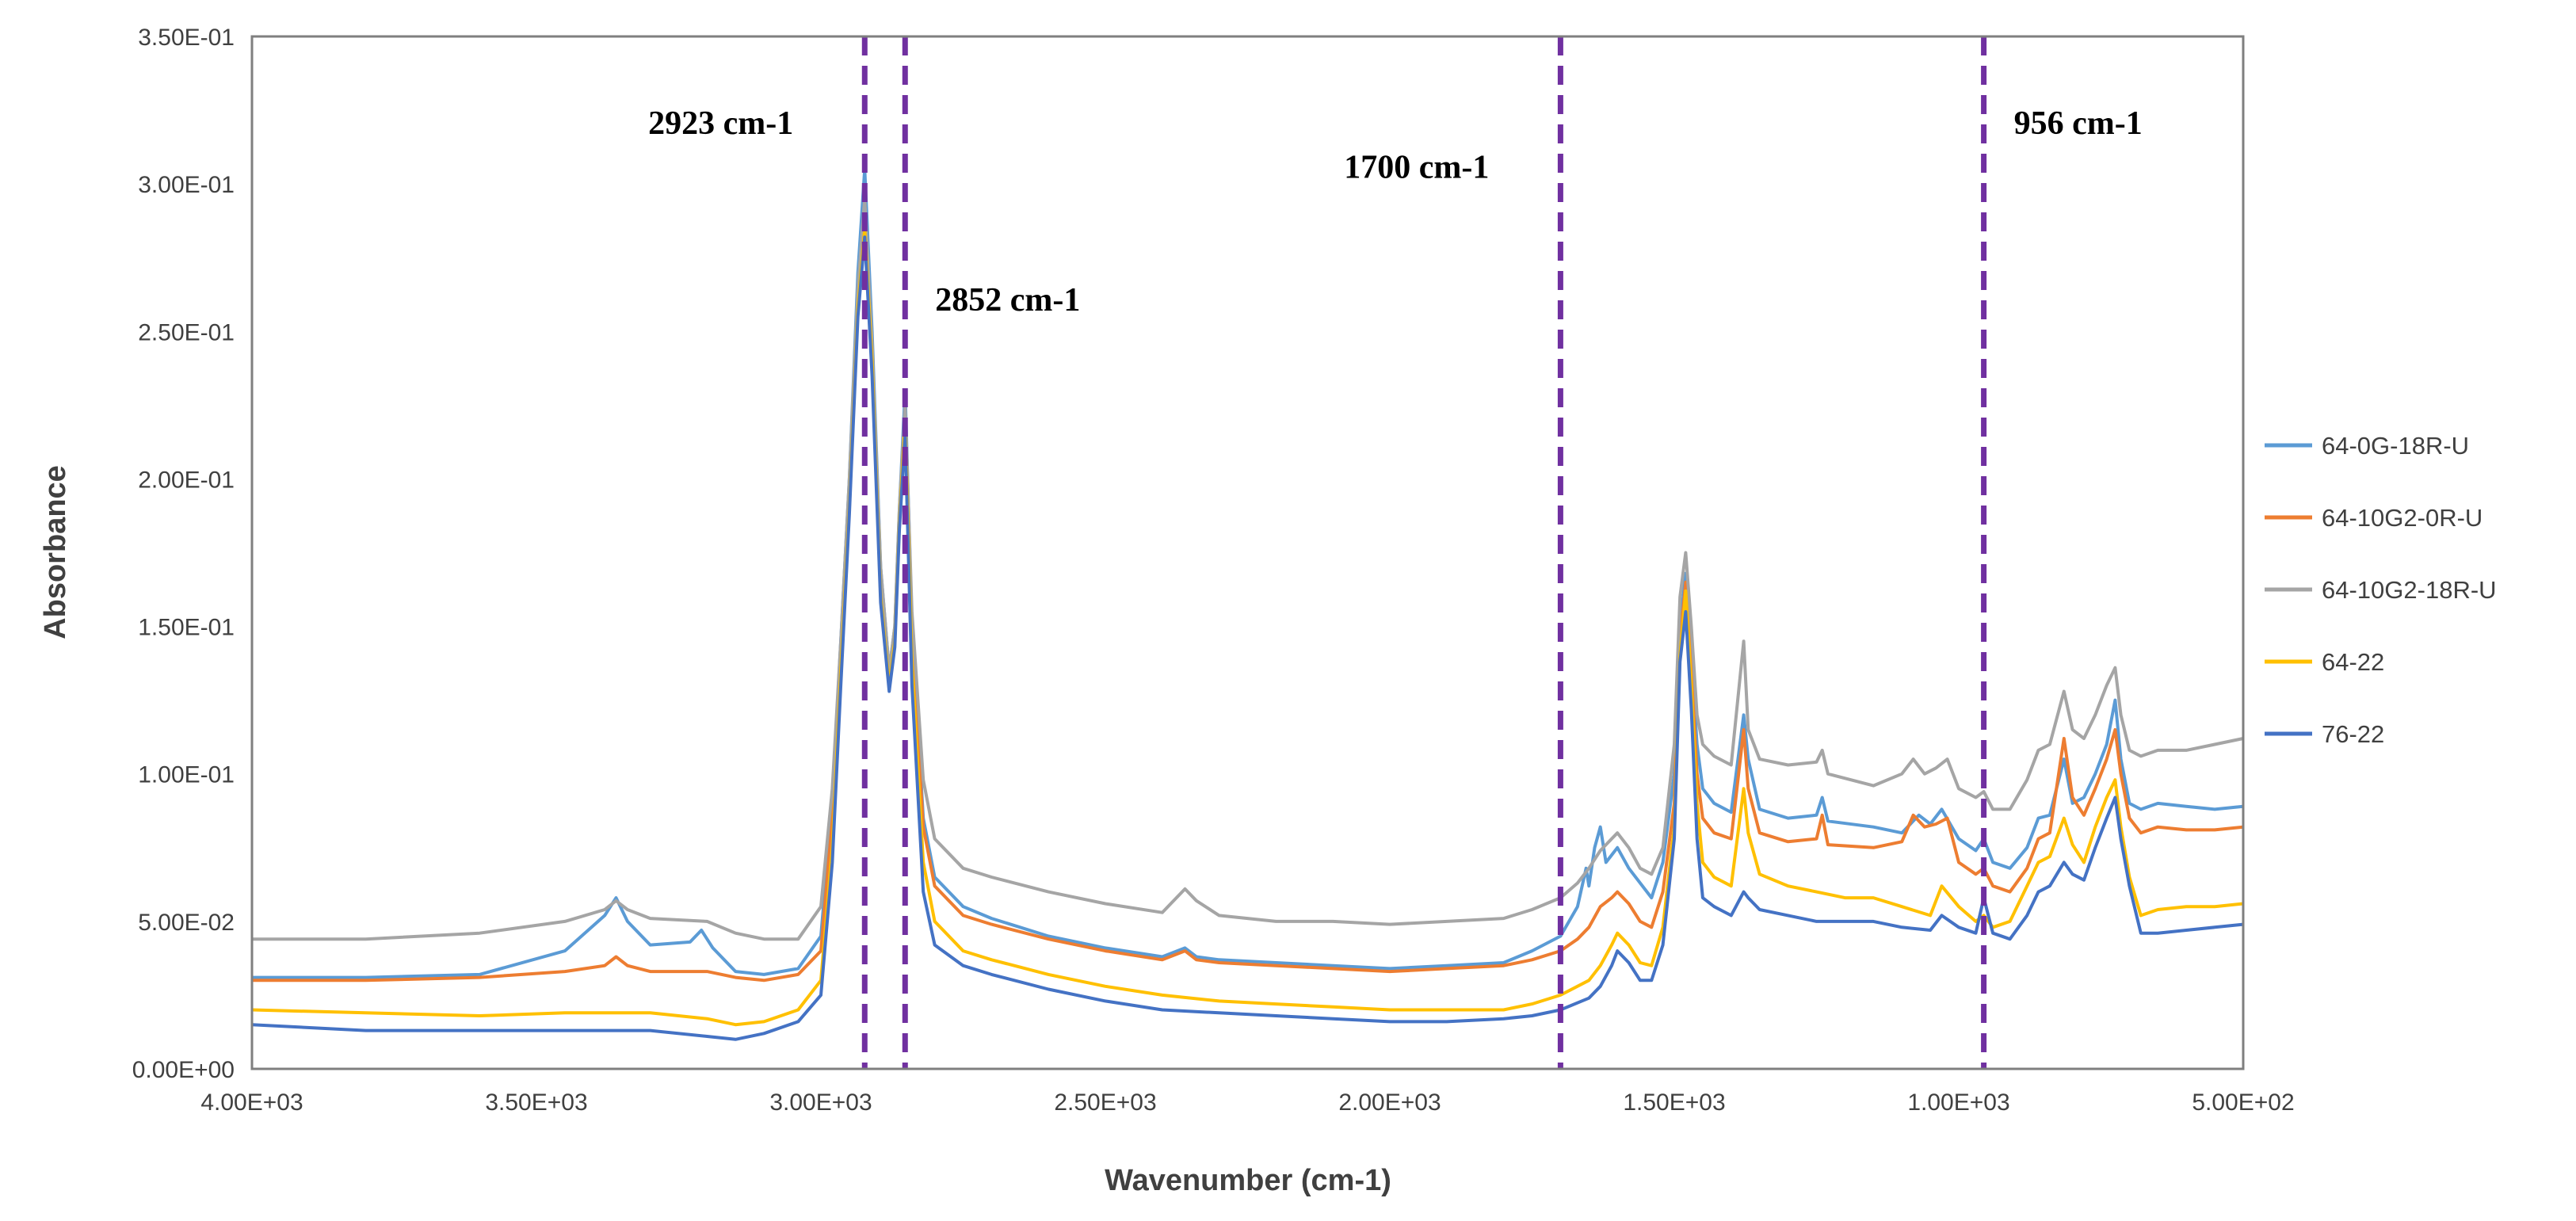 The width and height of the screenshot is (2576, 1221). Describe the element at coordinates (186, 332) in the screenshot. I see `y-tick-label: 2.50E-01` at that location.